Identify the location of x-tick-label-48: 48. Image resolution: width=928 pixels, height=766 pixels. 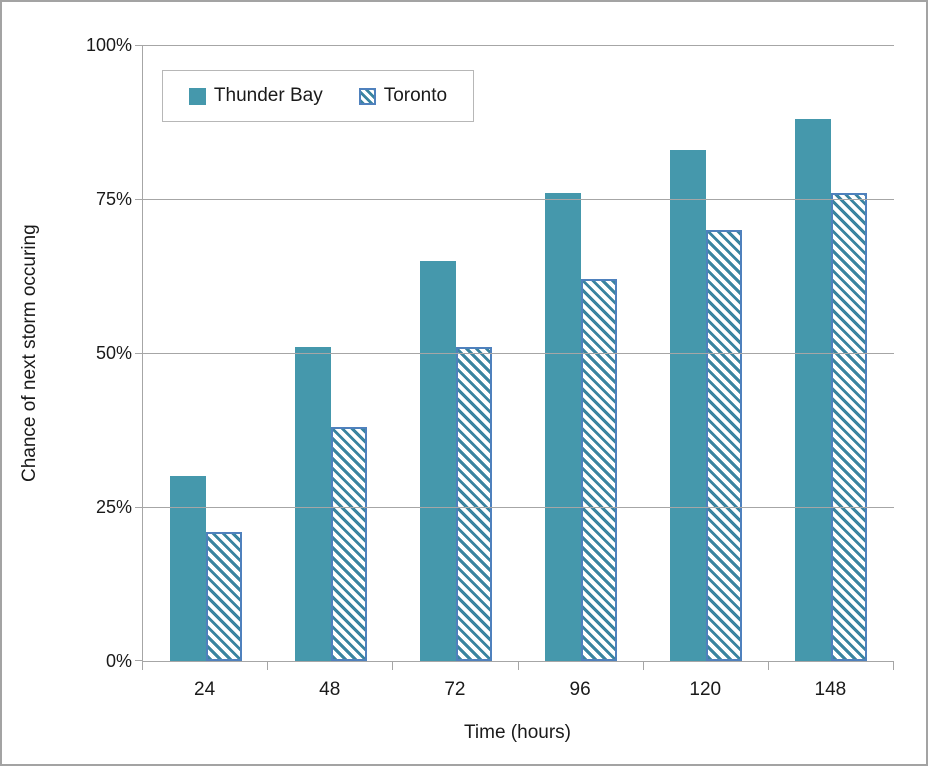
(330, 689).